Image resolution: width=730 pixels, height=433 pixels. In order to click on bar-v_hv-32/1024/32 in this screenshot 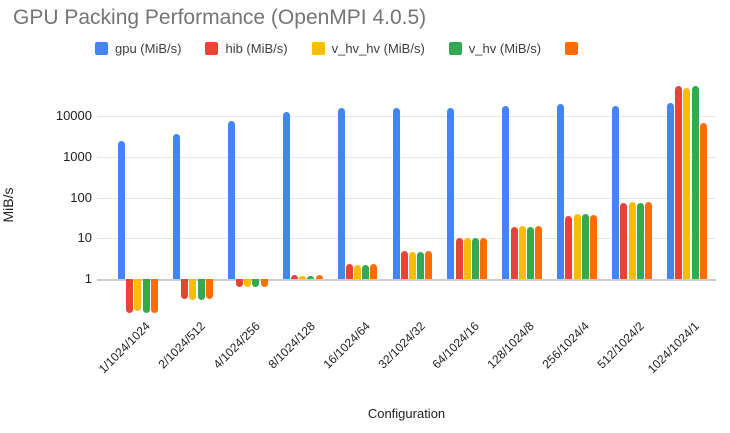, I will do `click(421, 265)`.